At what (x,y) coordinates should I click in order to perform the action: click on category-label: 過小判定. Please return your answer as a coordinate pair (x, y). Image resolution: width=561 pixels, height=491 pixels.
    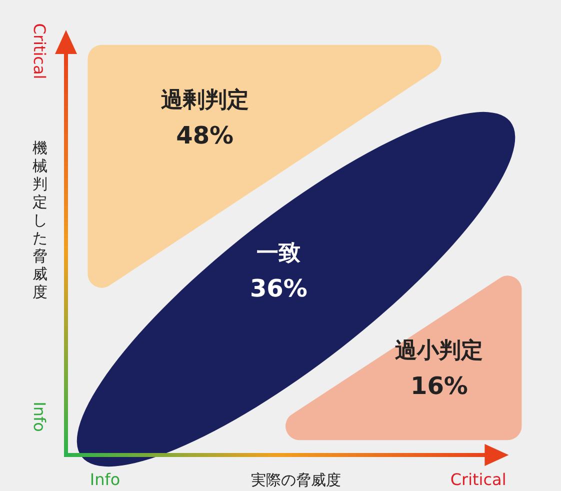
    Looking at the image, I should click on (439, 351).